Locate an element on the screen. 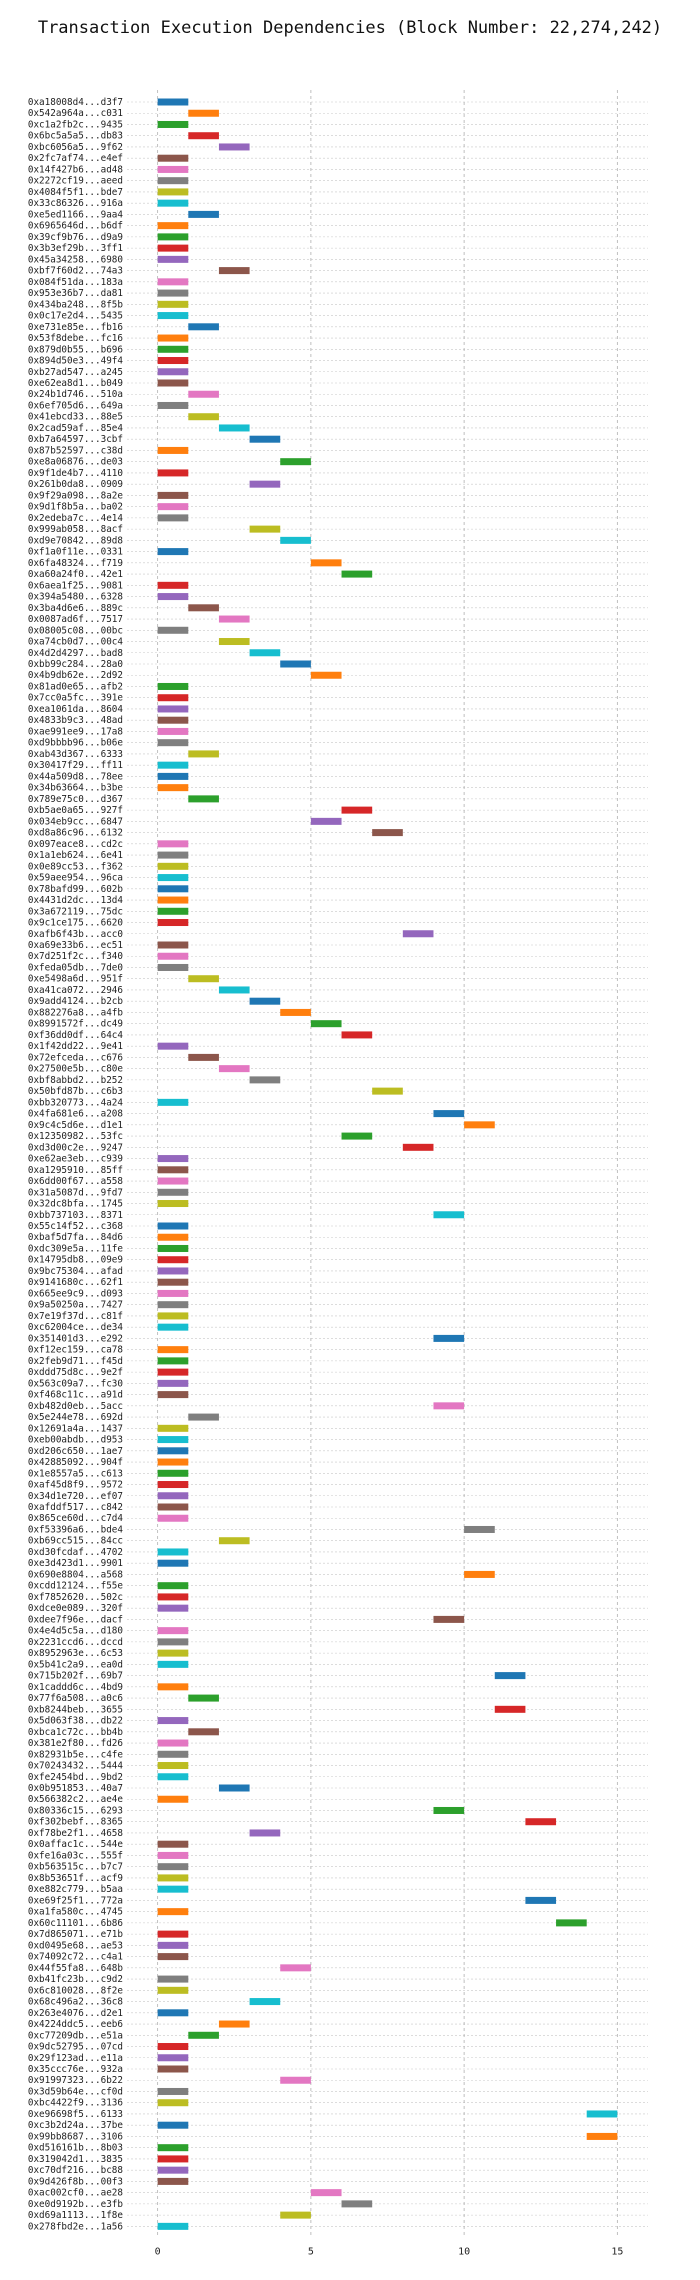 Image resolution: width=700 pixels, height=2280 pixels. y-tick-label: 0x41ebcd33...88e5 is located at coordinates (75, 417).